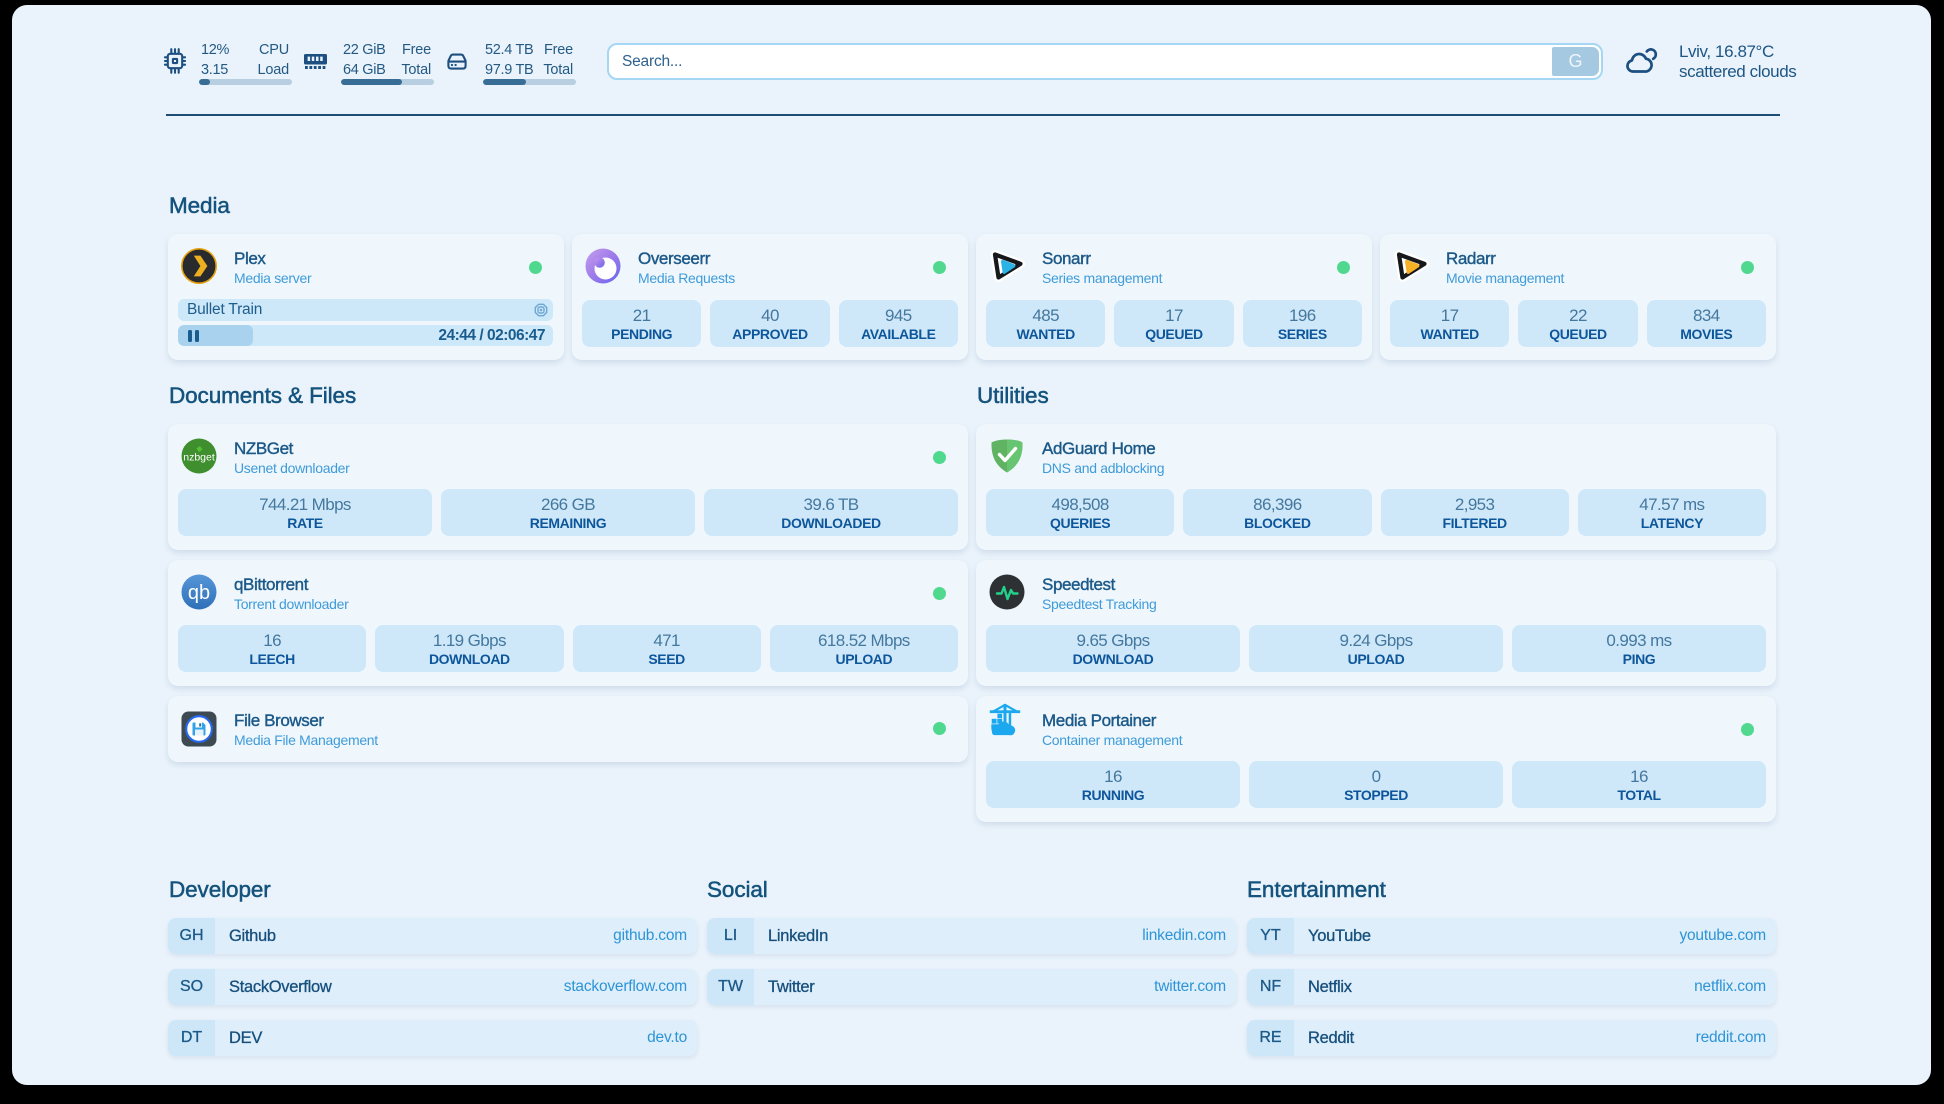  What do you see at coordinates (199, 593) in the screenshot?
I see `svg-text: qb` at bounding box center [199, 593].